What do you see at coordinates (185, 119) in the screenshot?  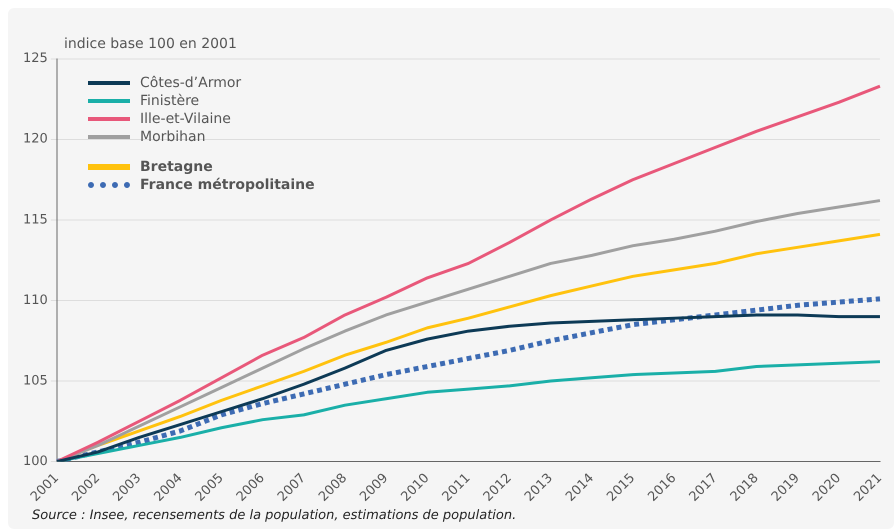 I see `legend-label: Ille-et-Vilaine` at bounding box center [185, 119].